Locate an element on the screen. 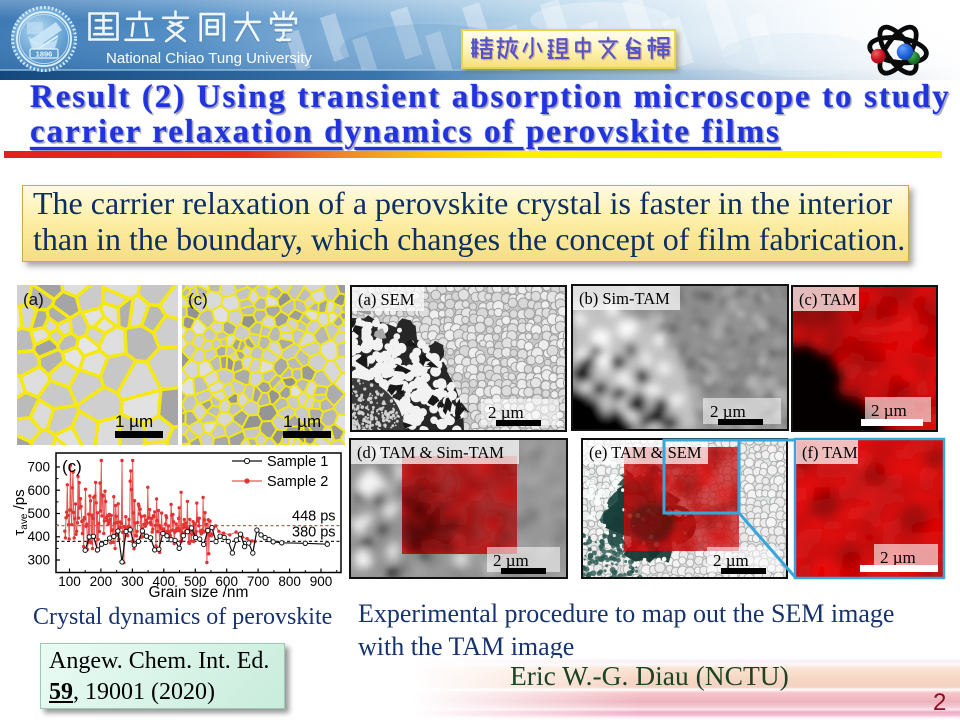 The image size is (960, 720). svg-text: 1896 is located at coordinates (44, 54).